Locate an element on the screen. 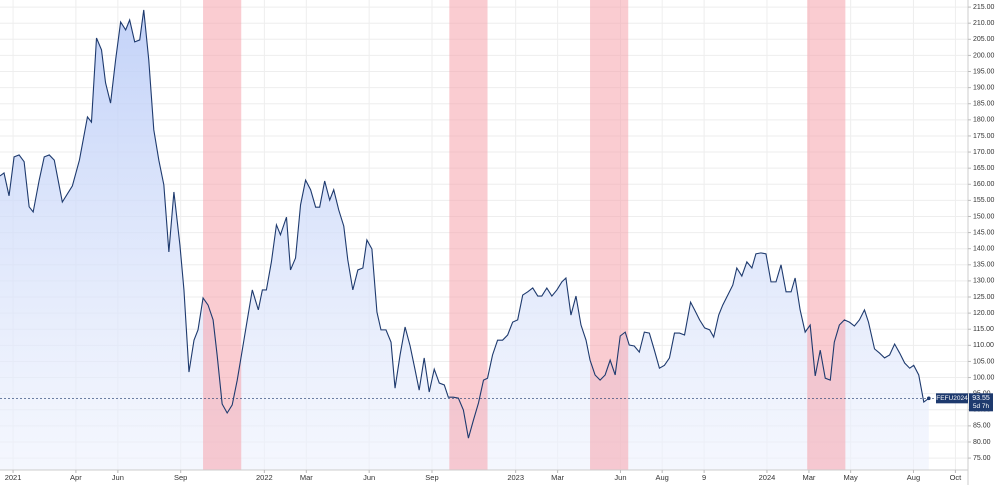 Image resolution: width=1000 pixels, height=485 pixels. x-tick-label: 2023 is located at coordinates (515, 477).